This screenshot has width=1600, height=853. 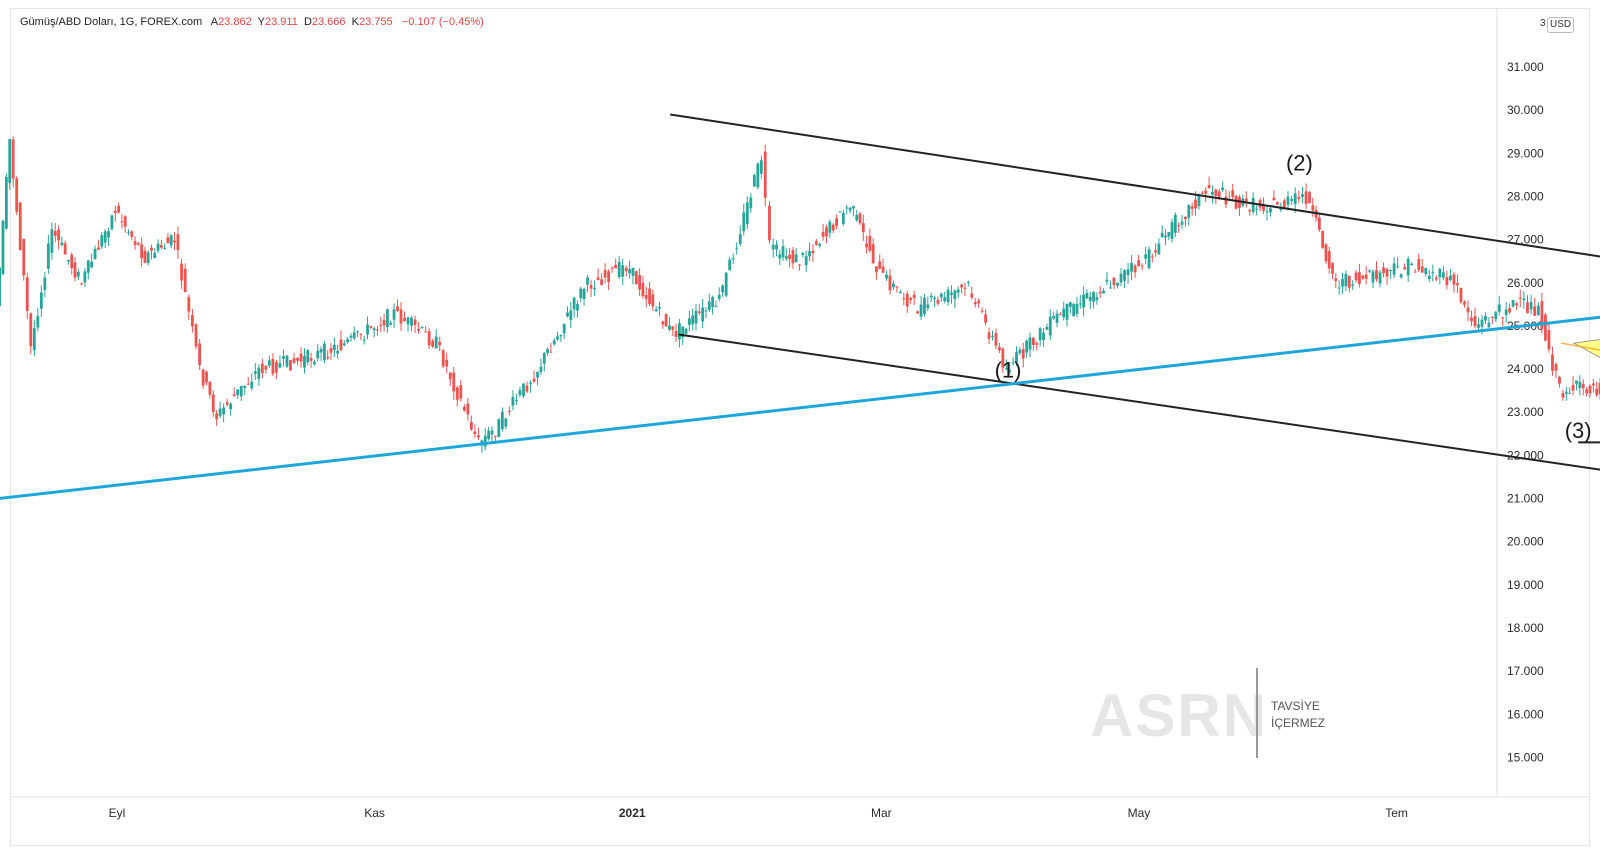 I want to click on low-label: D, so click(x=307, y=22).